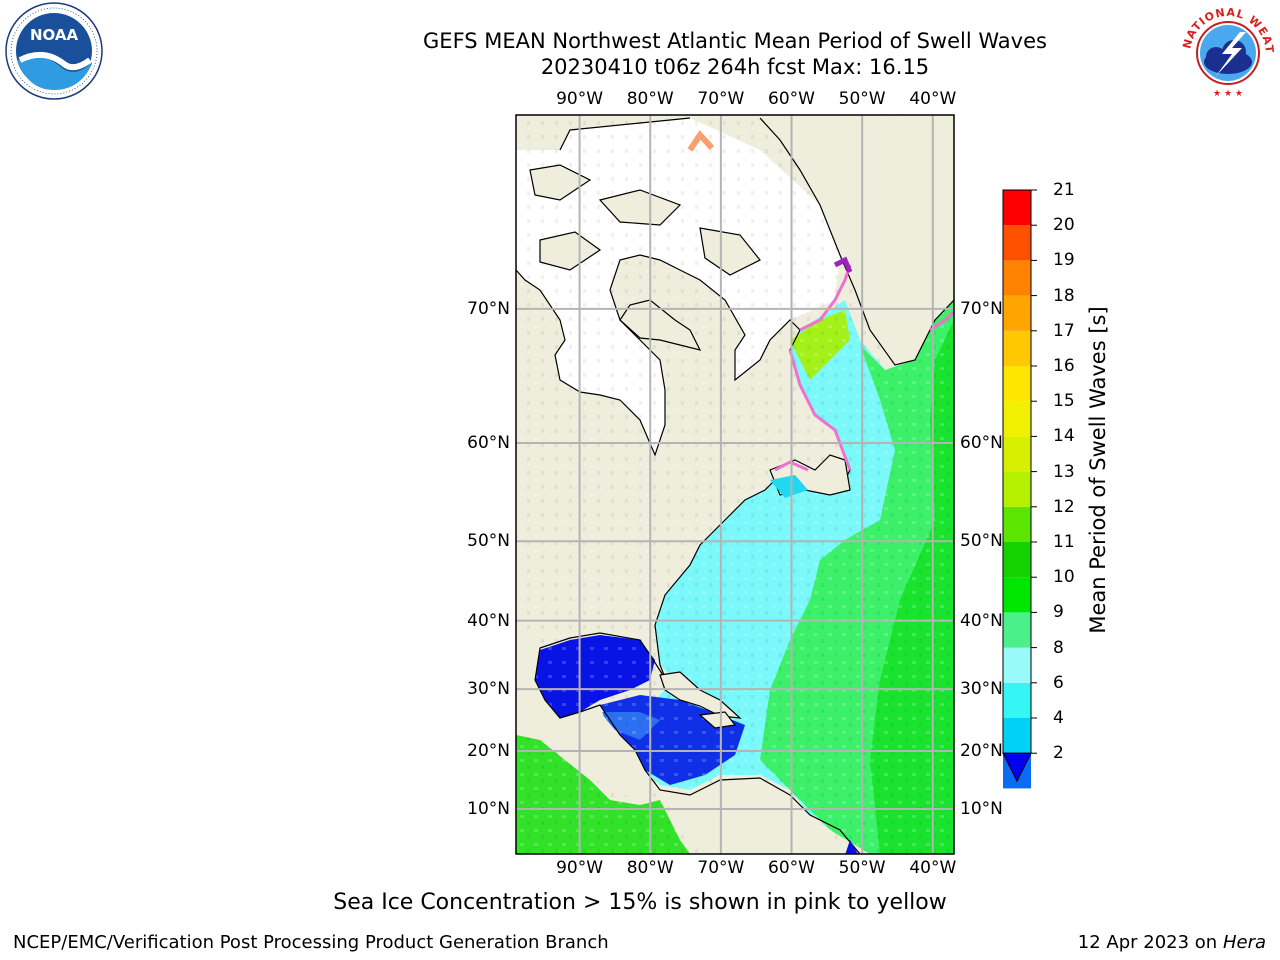 This screenshot has width=1280, height=960. I want to click on lat-label-right: 40°N, so click(981, 620).